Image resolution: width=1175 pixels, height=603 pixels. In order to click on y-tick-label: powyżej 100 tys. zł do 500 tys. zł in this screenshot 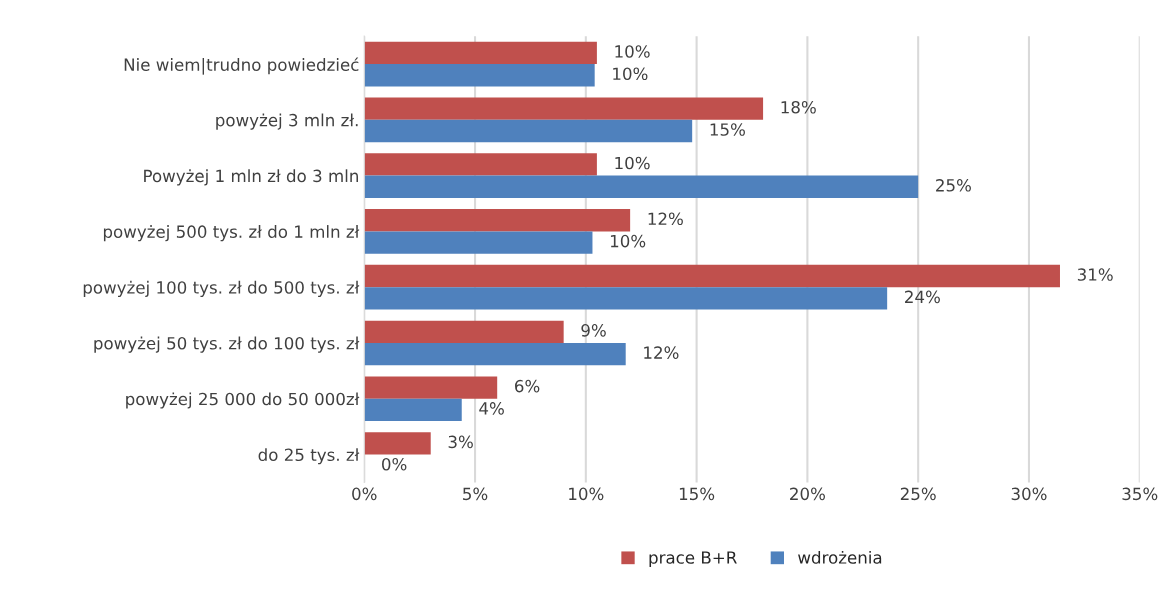, I will do `click(221, 288)`.